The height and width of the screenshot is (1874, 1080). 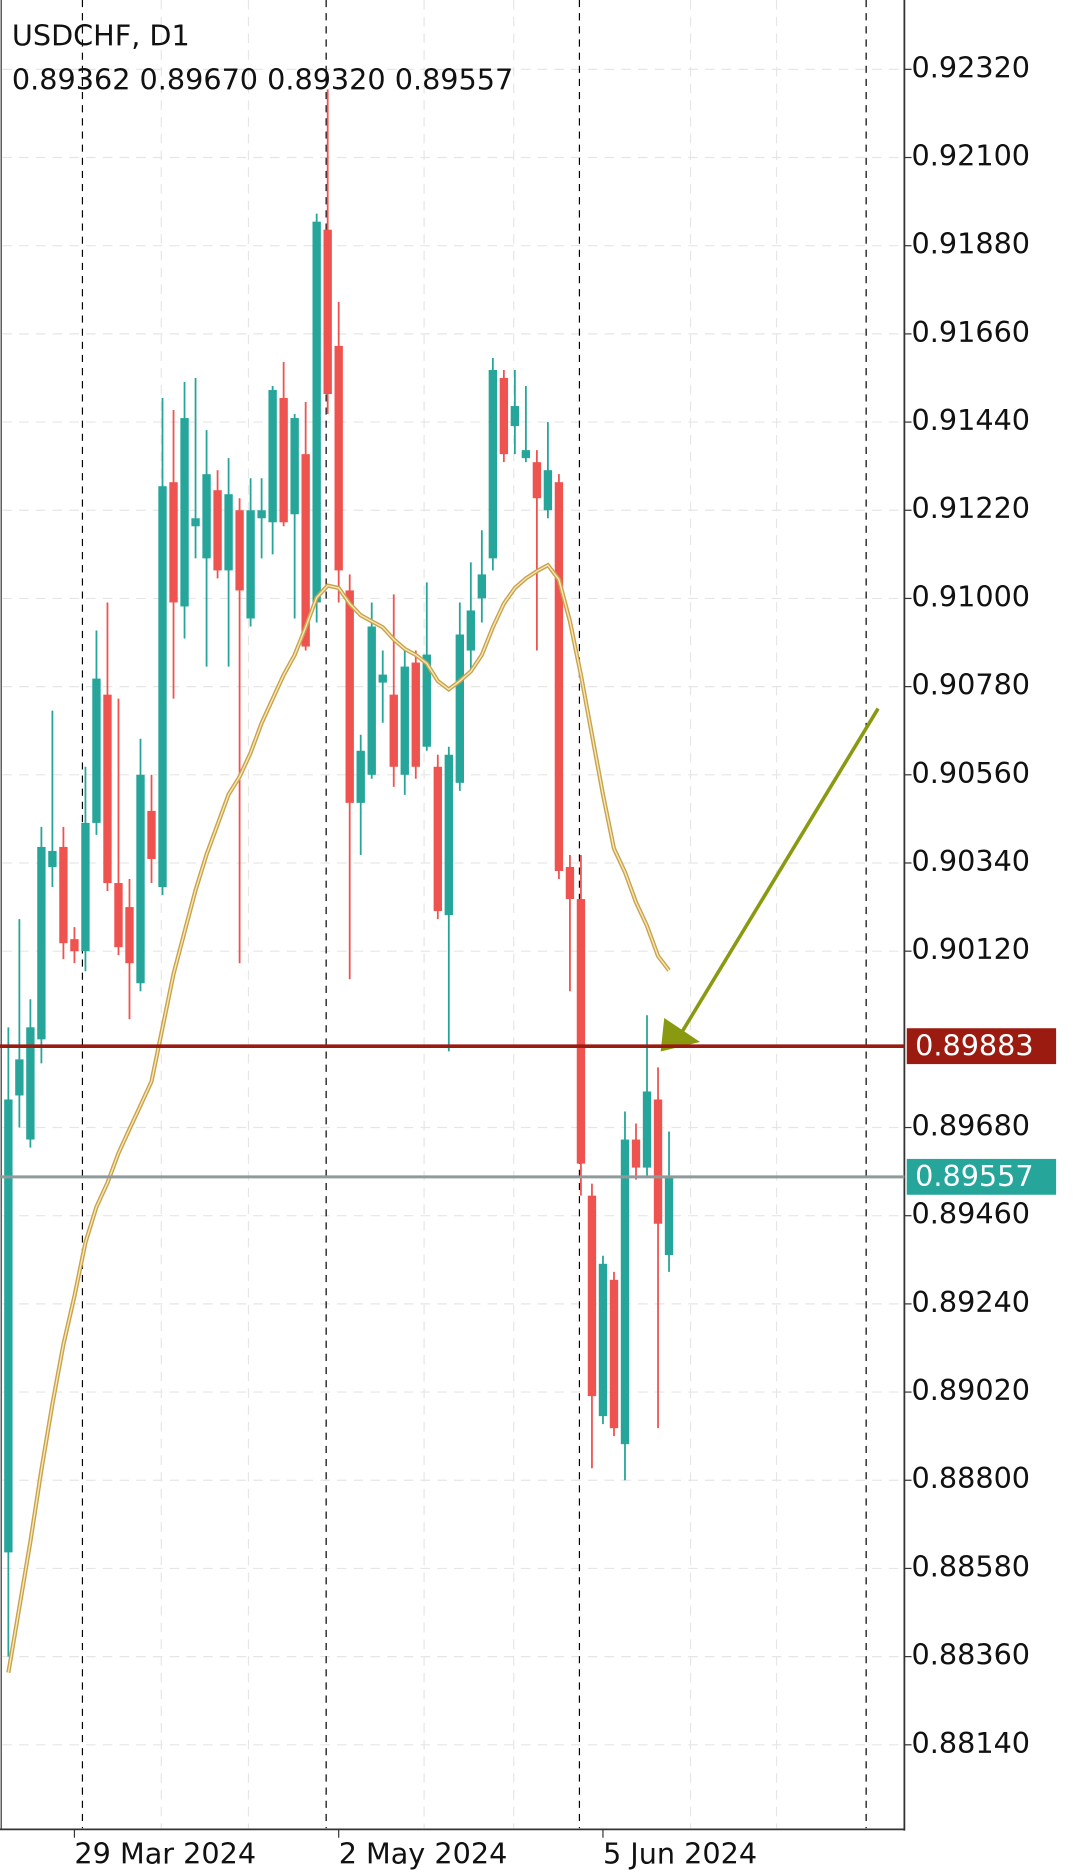 I want to click on y-tick-label: 0.90560, so click(x=971, y=773).